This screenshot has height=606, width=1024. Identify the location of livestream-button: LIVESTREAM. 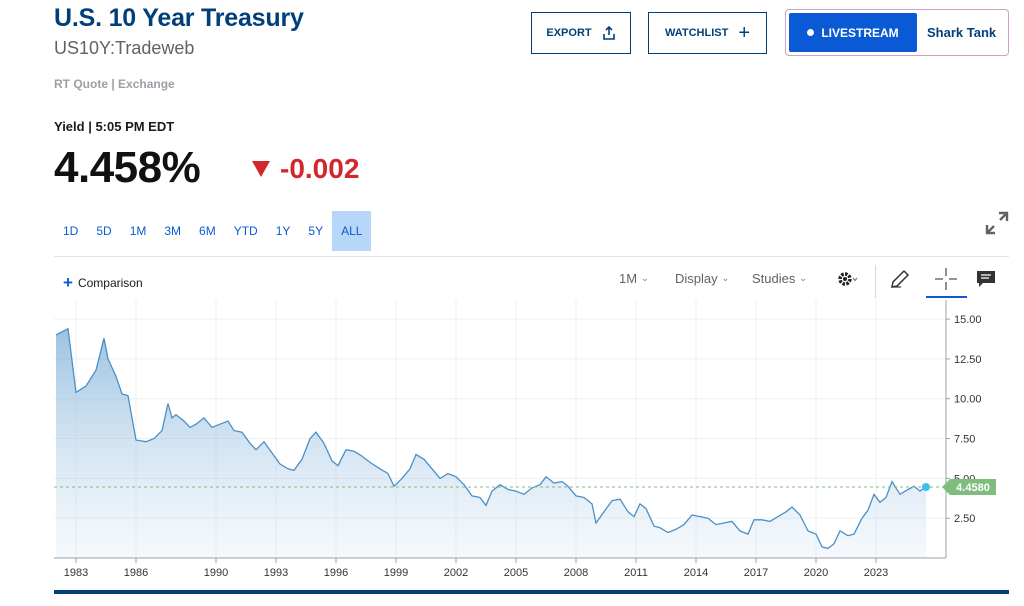
(853, 32).